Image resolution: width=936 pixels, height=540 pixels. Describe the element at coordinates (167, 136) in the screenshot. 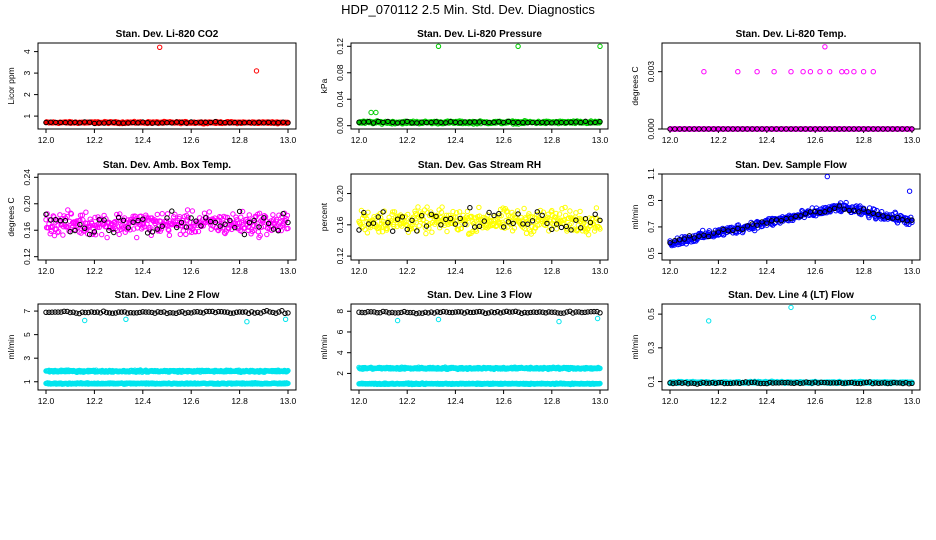

I see `x-axis: 12.0 12.2 12.4 12.6 12.8 13.0` at that location.